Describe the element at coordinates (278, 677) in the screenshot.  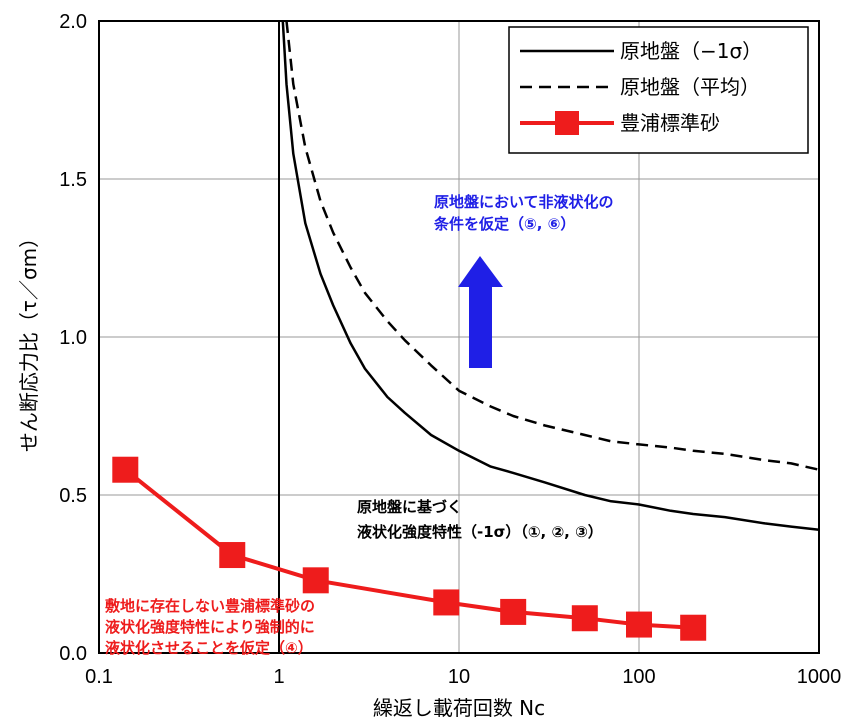
I see `x-tick-label: 1` at that location.